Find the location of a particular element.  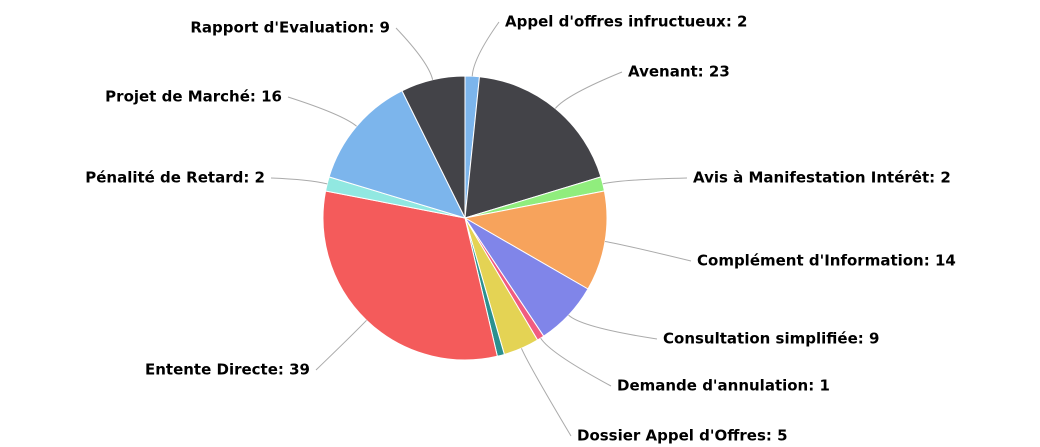

data-label: Avis à Manifestation Intérêt: 2 is located at coordinates (822, 178).